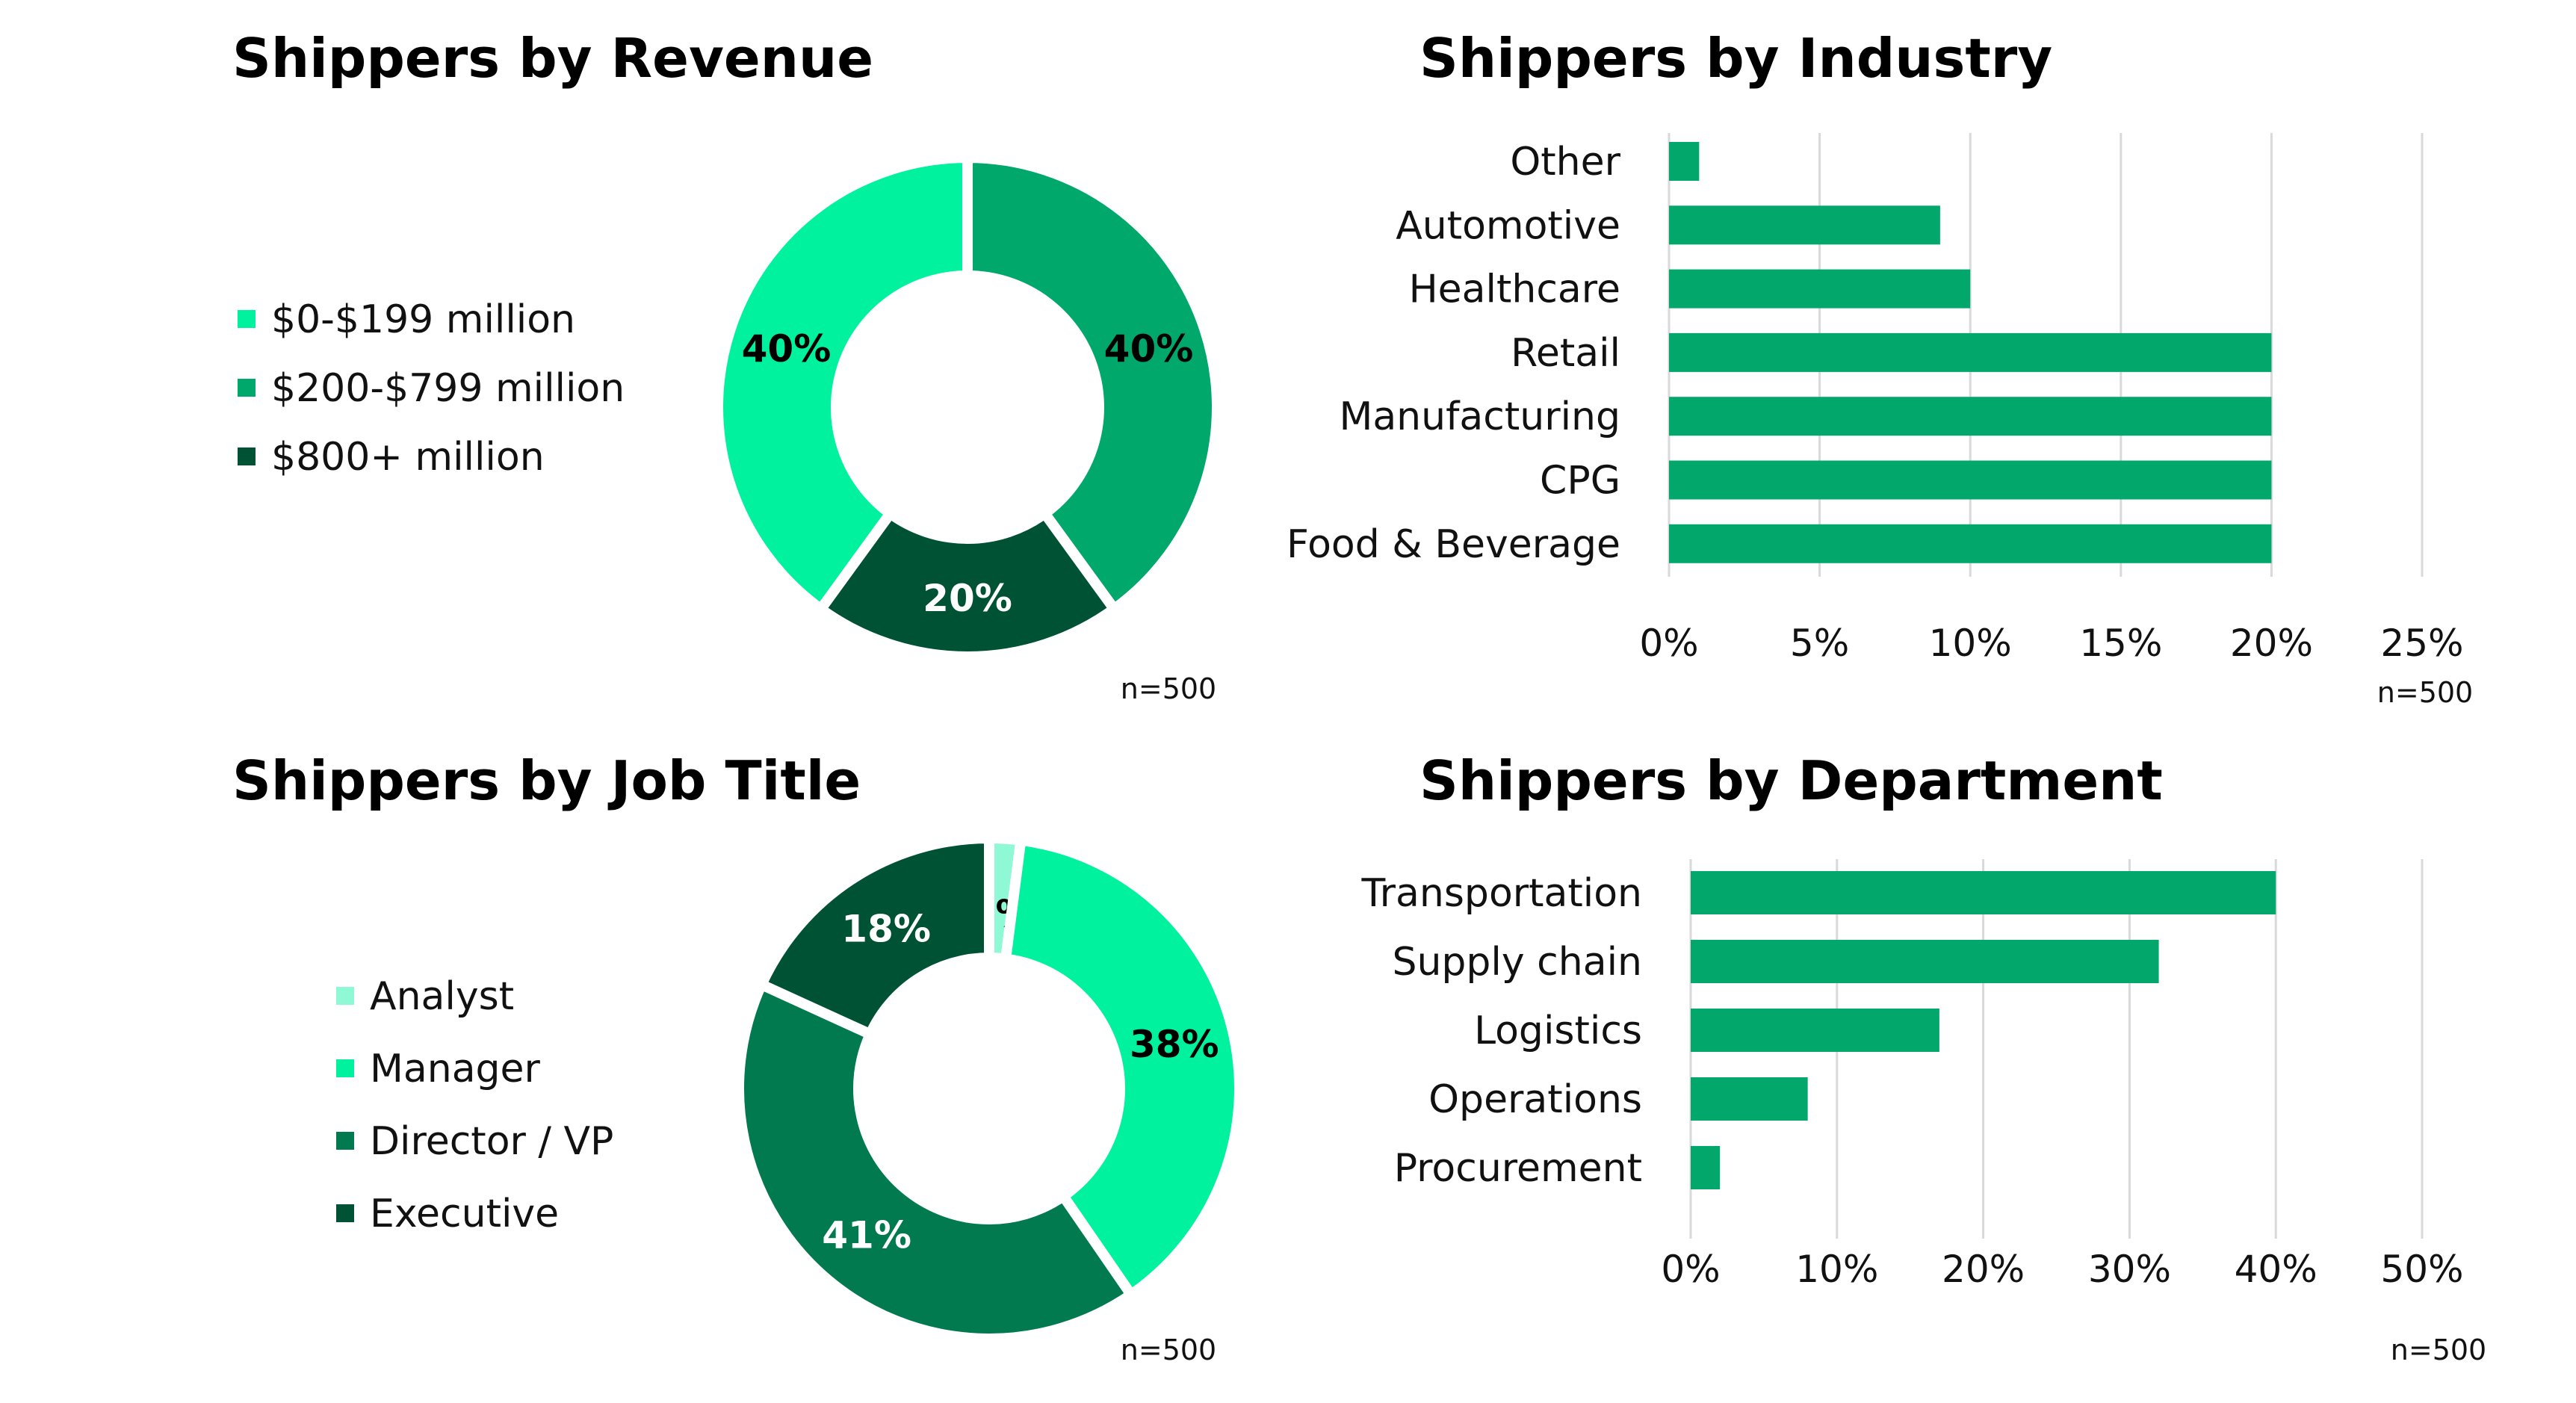  What do you see at coordinates (1580, 482) in the screenshot?
I see `category-label: CPG` at bounding box center [1580, 482].